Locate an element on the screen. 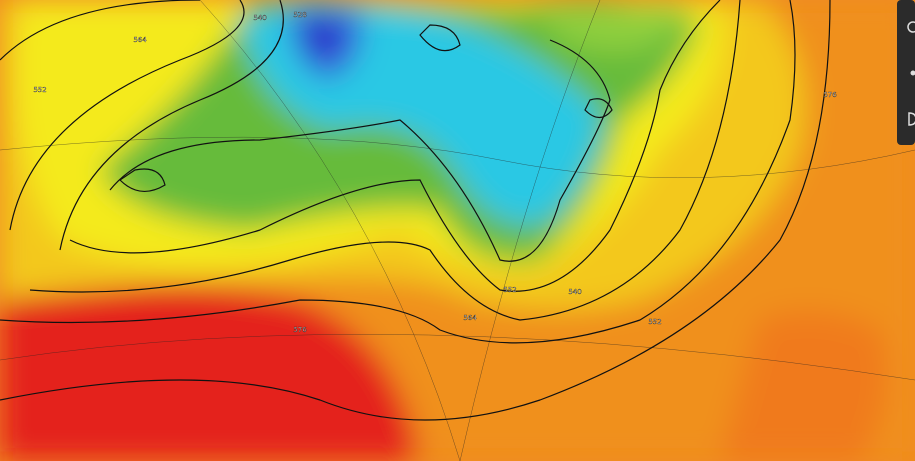 The image size is (915, 461). side-panel is located at coordinates (906, 72).